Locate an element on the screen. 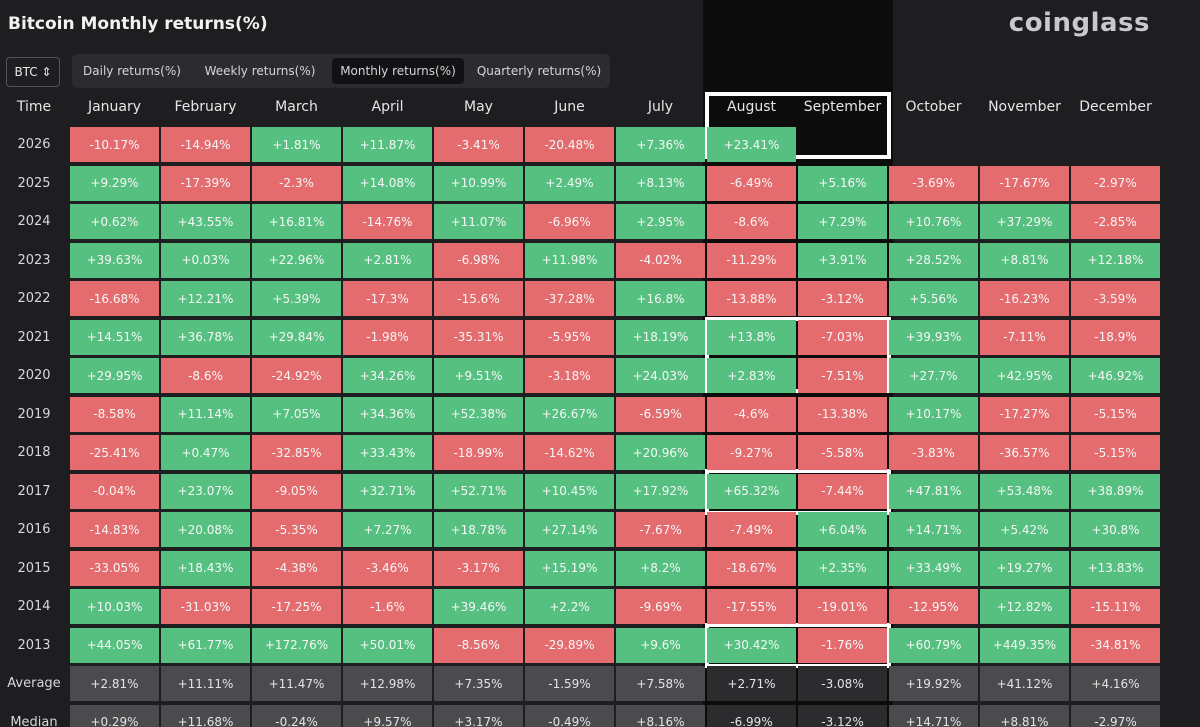 This screenshot has width=1200, height=727. return-cell: -3.83% is located at coordinates (933, 452).